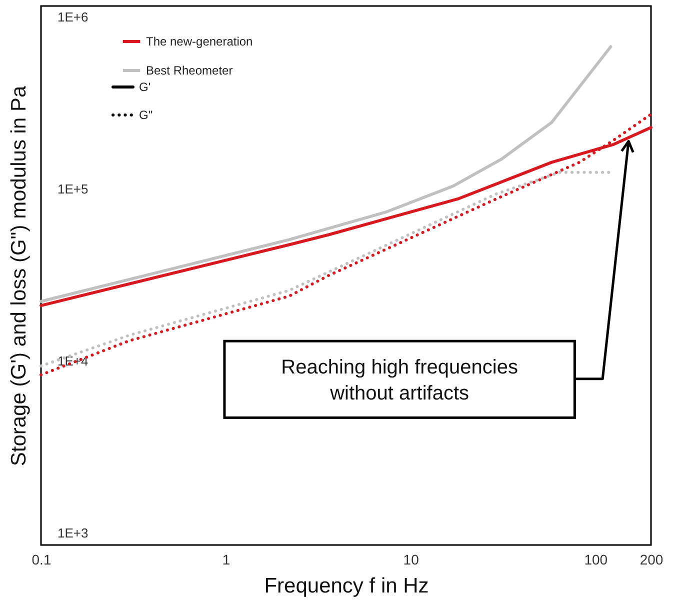  I want to click on x-tick-label: 100, so click(596, 560).